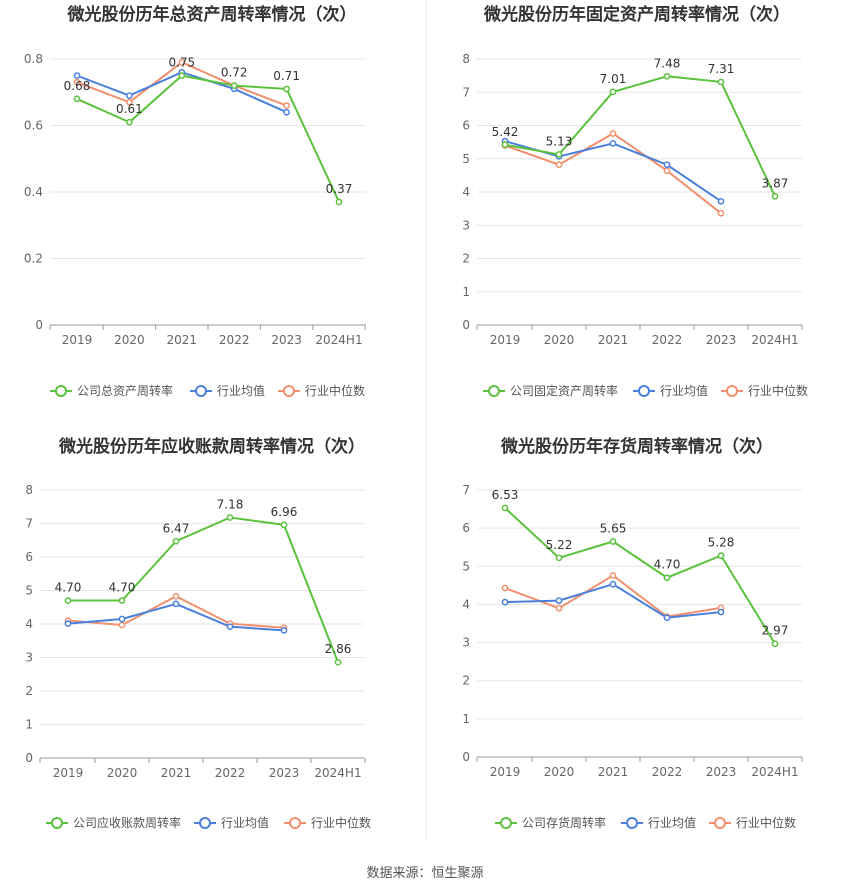 The image size is (850, 891). Describe the element at coordinates (176, 528) in the screenshot. I see `data-label: 6.47` at that location.